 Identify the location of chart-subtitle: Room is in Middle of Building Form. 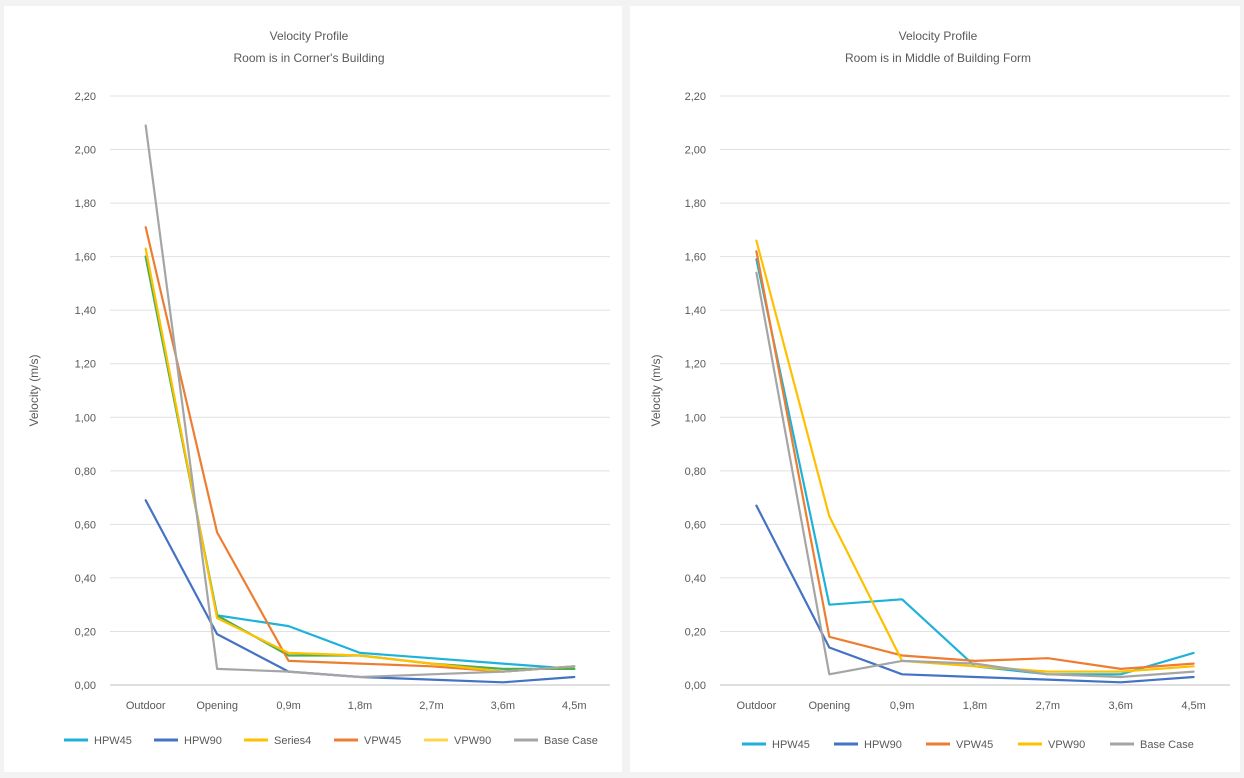
(938, 58).